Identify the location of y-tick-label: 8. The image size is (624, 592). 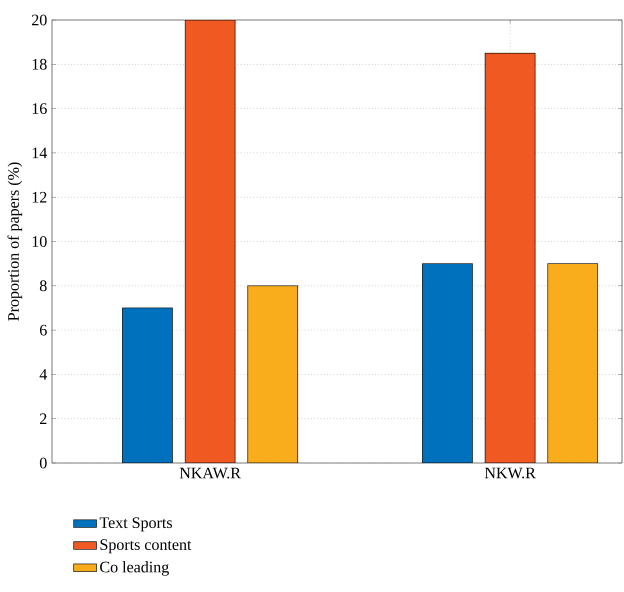
(43, 286).